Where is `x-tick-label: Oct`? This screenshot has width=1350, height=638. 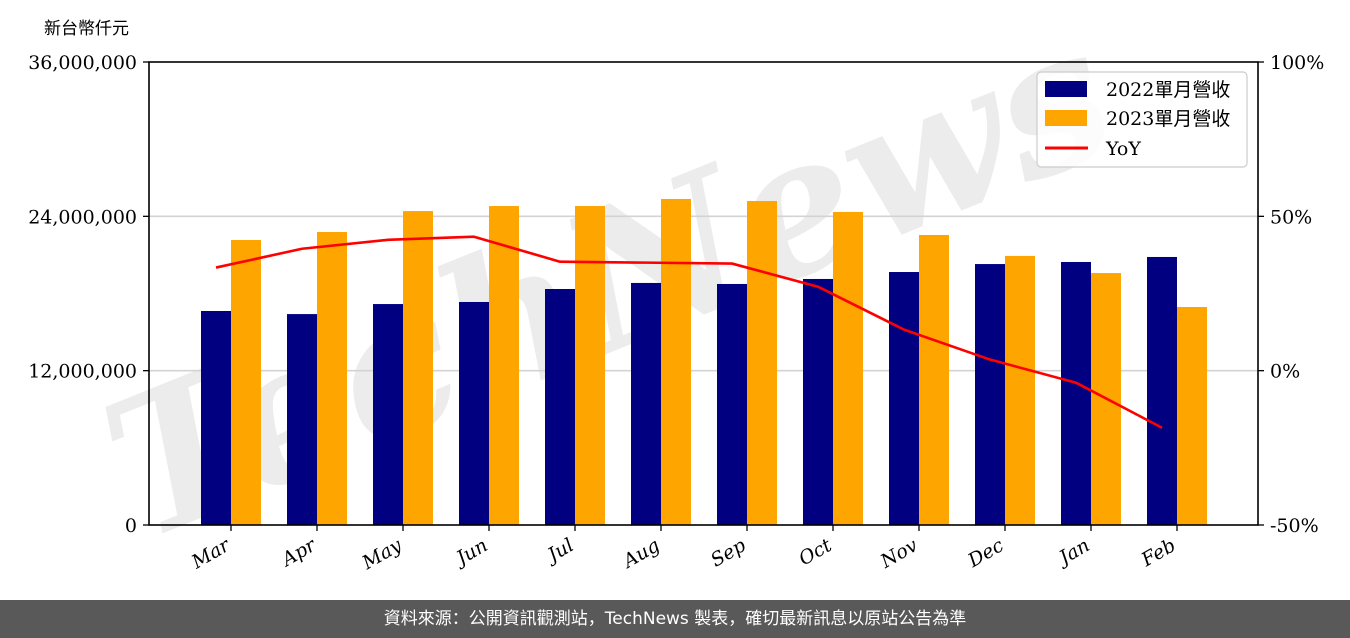
x-tick-label: Oct is located at coordinates (815, 552).